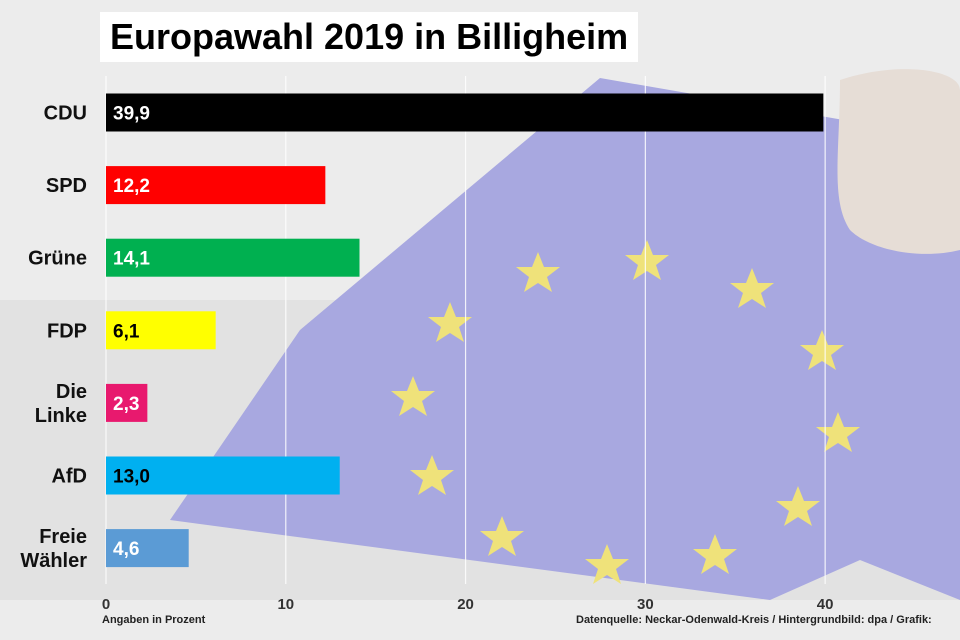 The height and width of the screenshot is (640, 960). What do you see at coordinates (126, 331) in the screenshot?
I see `bar-value-label: 6,1` at bounding box center [126, 331].